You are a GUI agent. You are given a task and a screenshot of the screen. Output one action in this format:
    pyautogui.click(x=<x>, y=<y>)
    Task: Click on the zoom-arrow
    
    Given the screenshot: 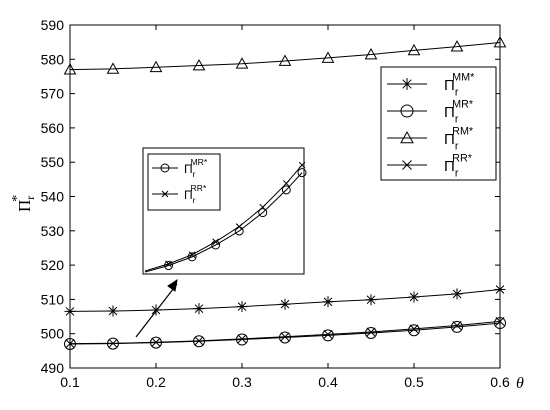 What is the action you would take?
    pyautogui.click(x=156, y=308)
    